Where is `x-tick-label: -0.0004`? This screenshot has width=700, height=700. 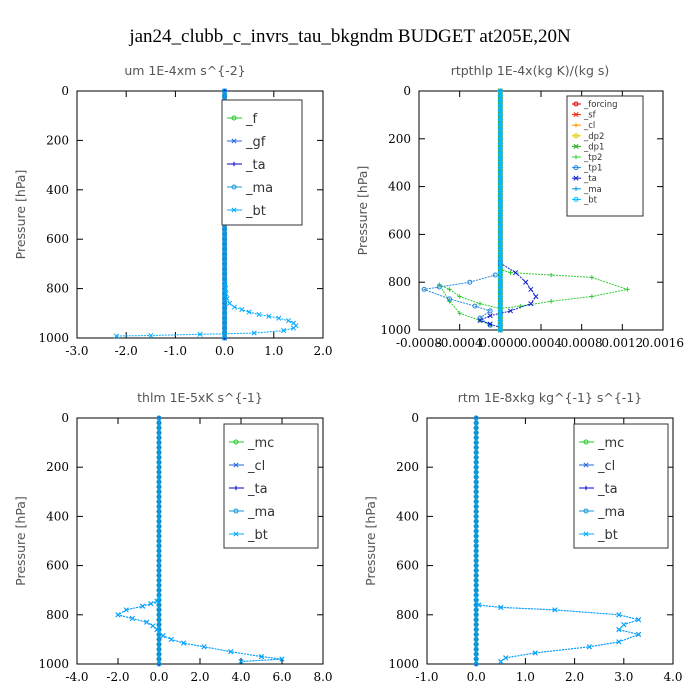 x-tick-label: -0.0004 is located at coordinates (460, 343).